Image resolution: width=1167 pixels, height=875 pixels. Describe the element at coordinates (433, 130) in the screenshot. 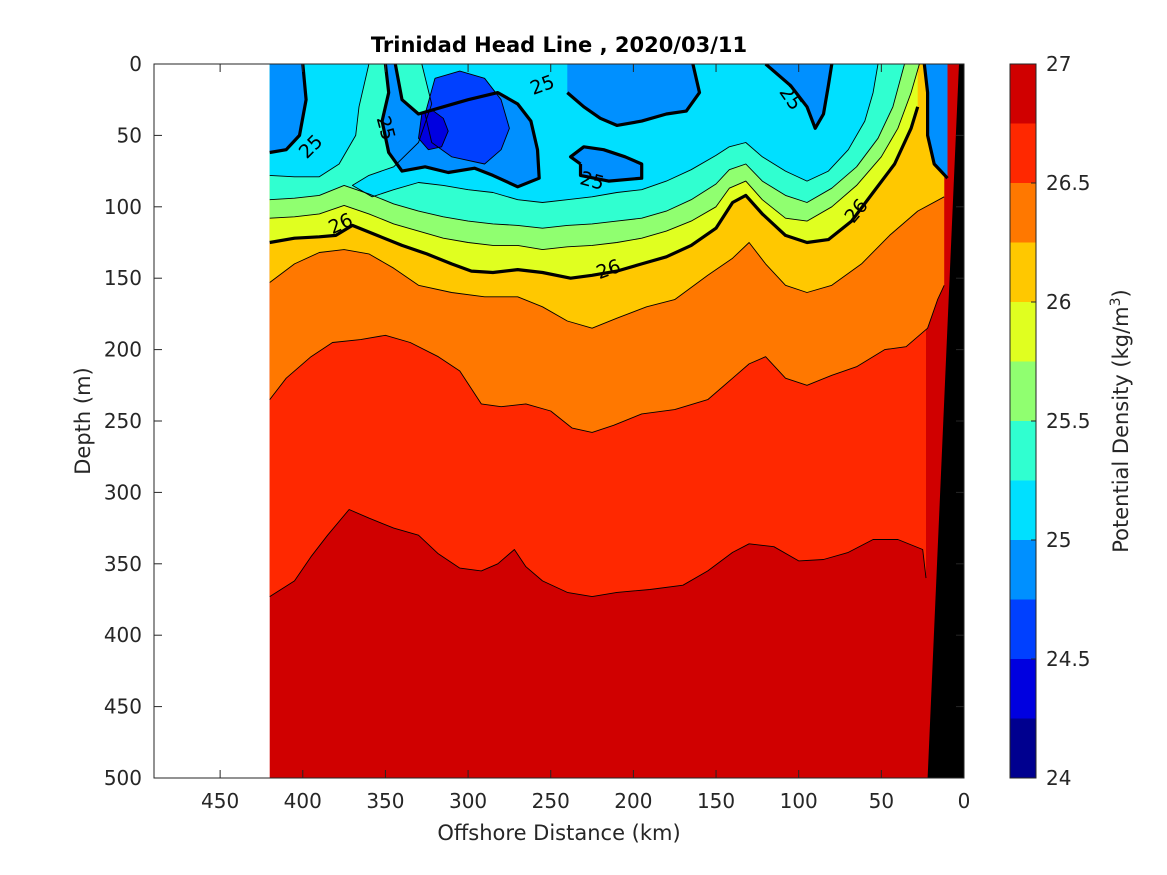

I see `isopycnal-24.5` at that location.